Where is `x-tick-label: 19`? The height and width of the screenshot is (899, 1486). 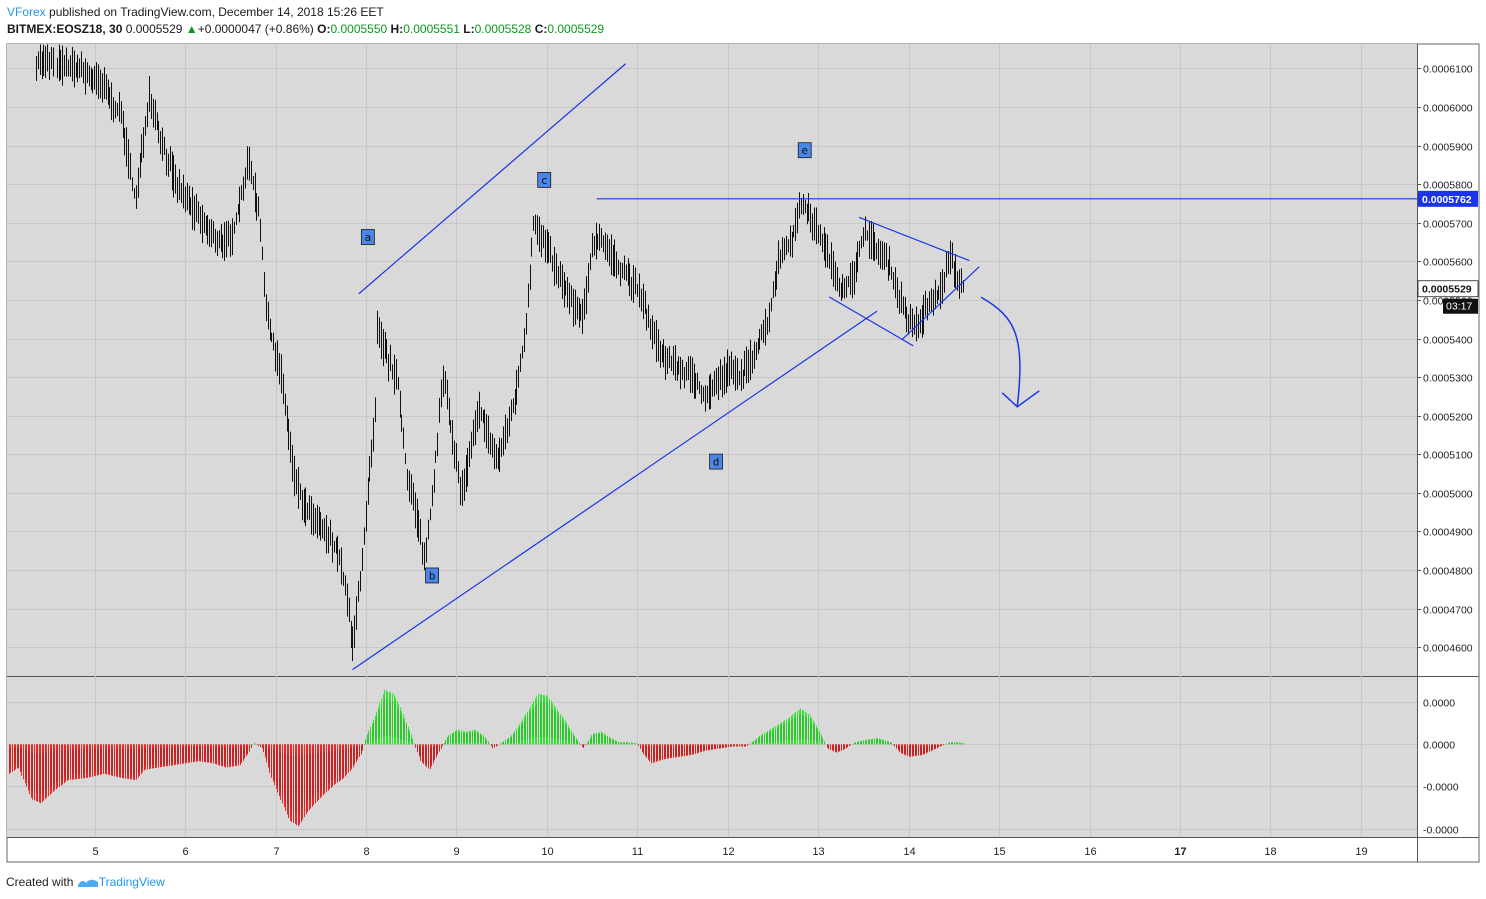 x-tick-label: 19 is located at coordinates (1361, 852).